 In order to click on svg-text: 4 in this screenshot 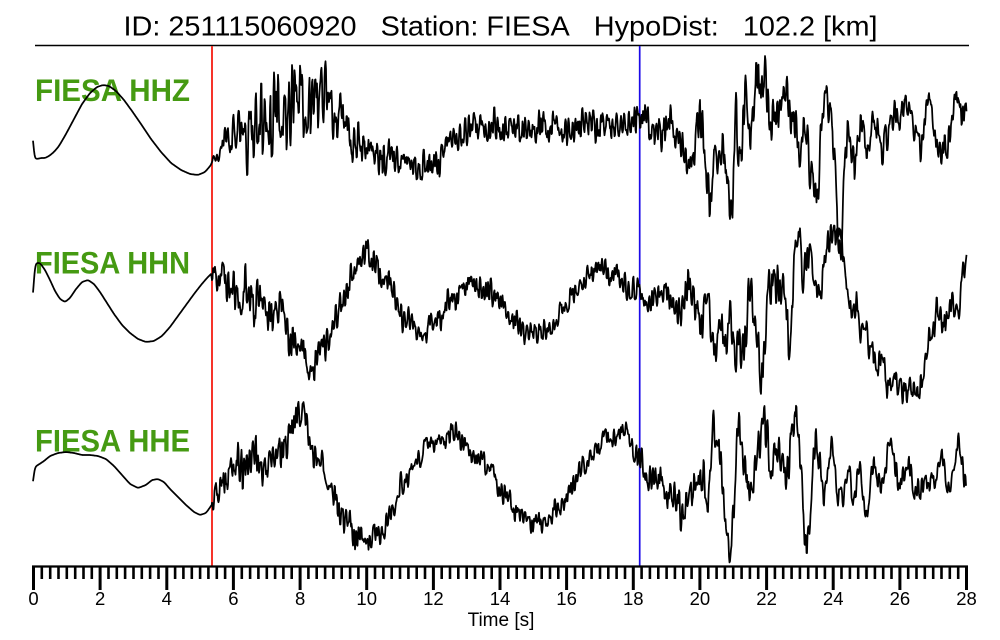, I will do `click(167, 598)`.